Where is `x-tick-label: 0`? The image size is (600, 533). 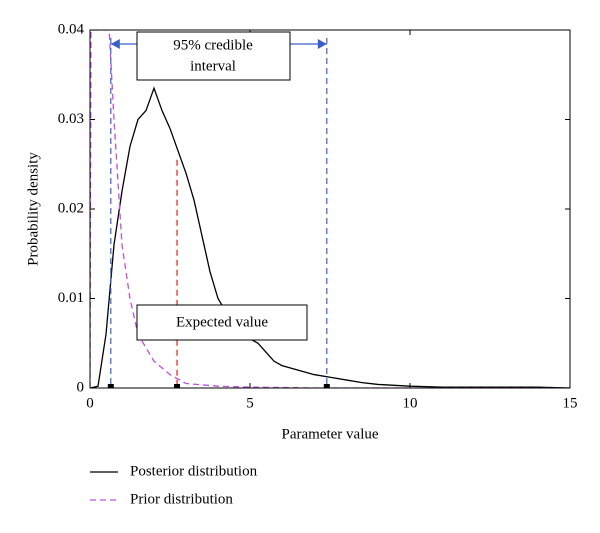
x-tick-label: 0 is located at coordinates (90, 403).